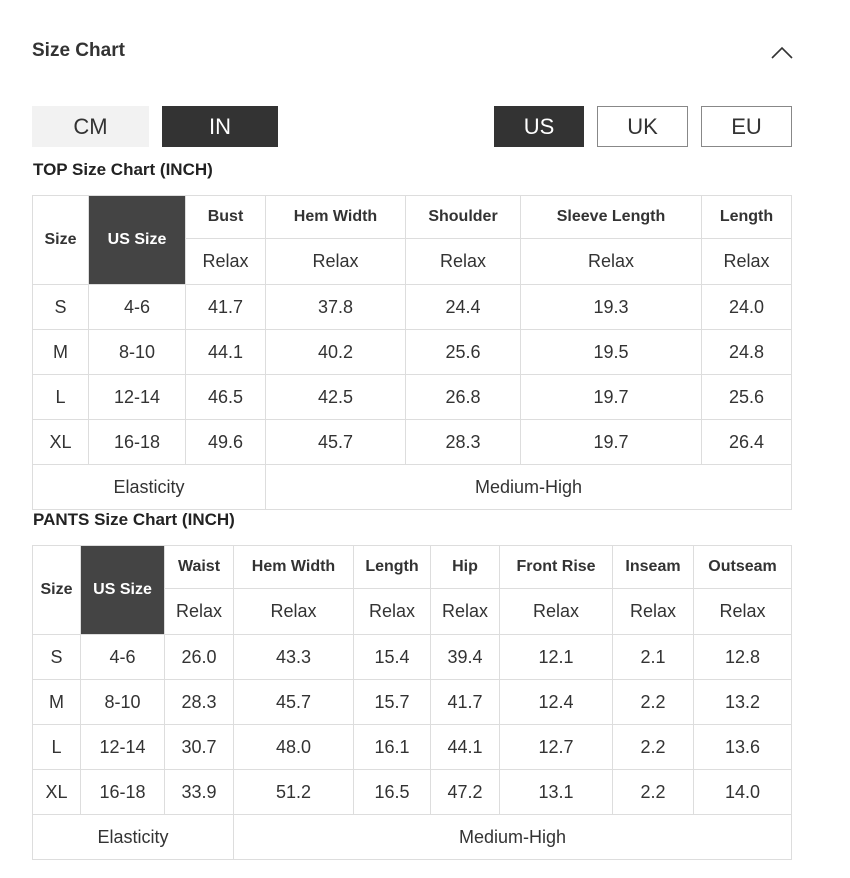  I want to click on column-header: Length, so click(746, 217).